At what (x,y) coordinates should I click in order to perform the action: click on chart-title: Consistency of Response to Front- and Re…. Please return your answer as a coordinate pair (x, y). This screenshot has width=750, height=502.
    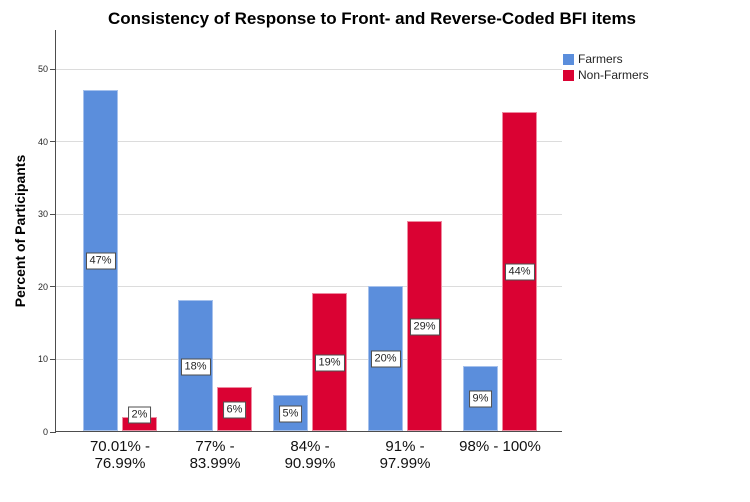
    Looking at the image, I should click on (372, 18).